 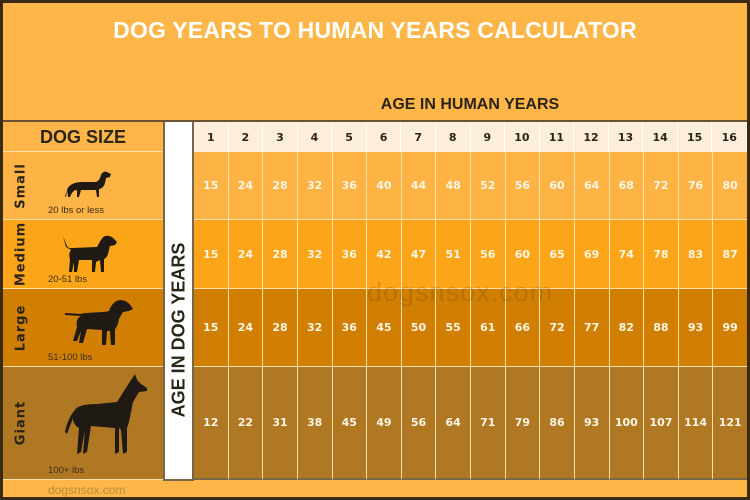 I want to click on size-label: Large, so click(x=21, y=327).